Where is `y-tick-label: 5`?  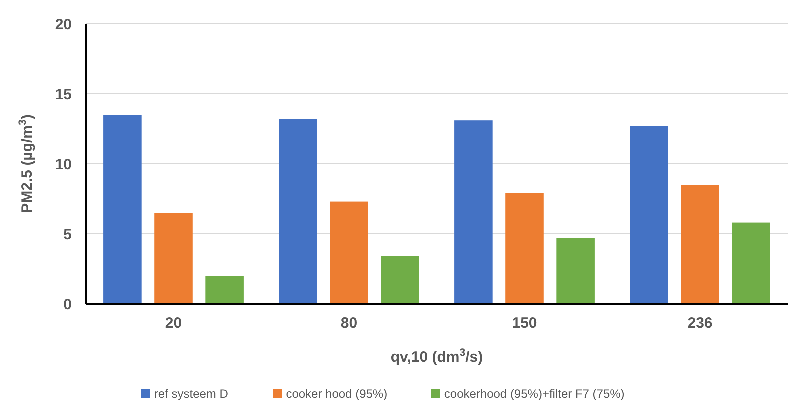 y-tick-label: 5 is located at coordinates (68, 235).